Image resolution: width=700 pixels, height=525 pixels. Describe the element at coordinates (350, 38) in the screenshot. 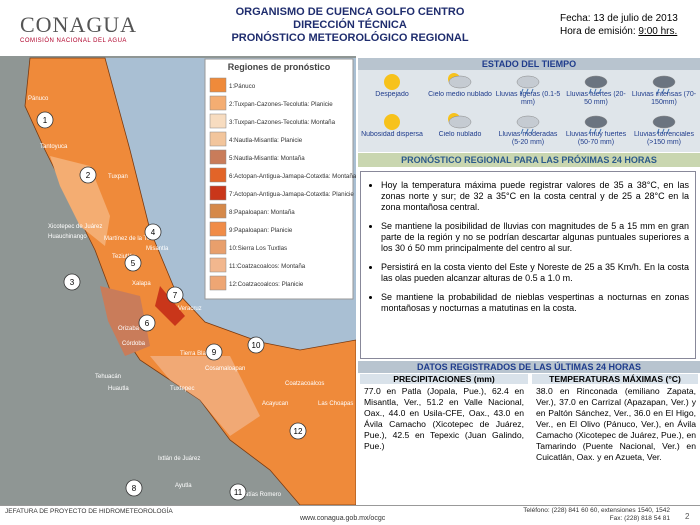

I see `title-line: PRONÓSTICO METEOROLÓGICO REGIONAL` at that location.